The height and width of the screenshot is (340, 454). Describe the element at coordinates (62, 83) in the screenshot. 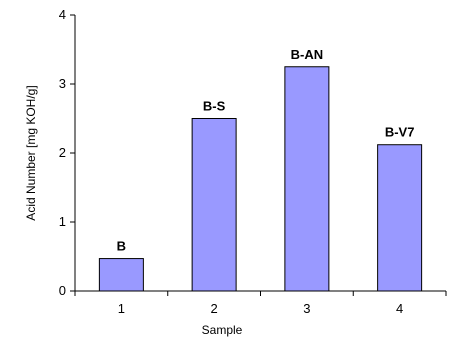

I see `y-tick-label: 3` at that location.